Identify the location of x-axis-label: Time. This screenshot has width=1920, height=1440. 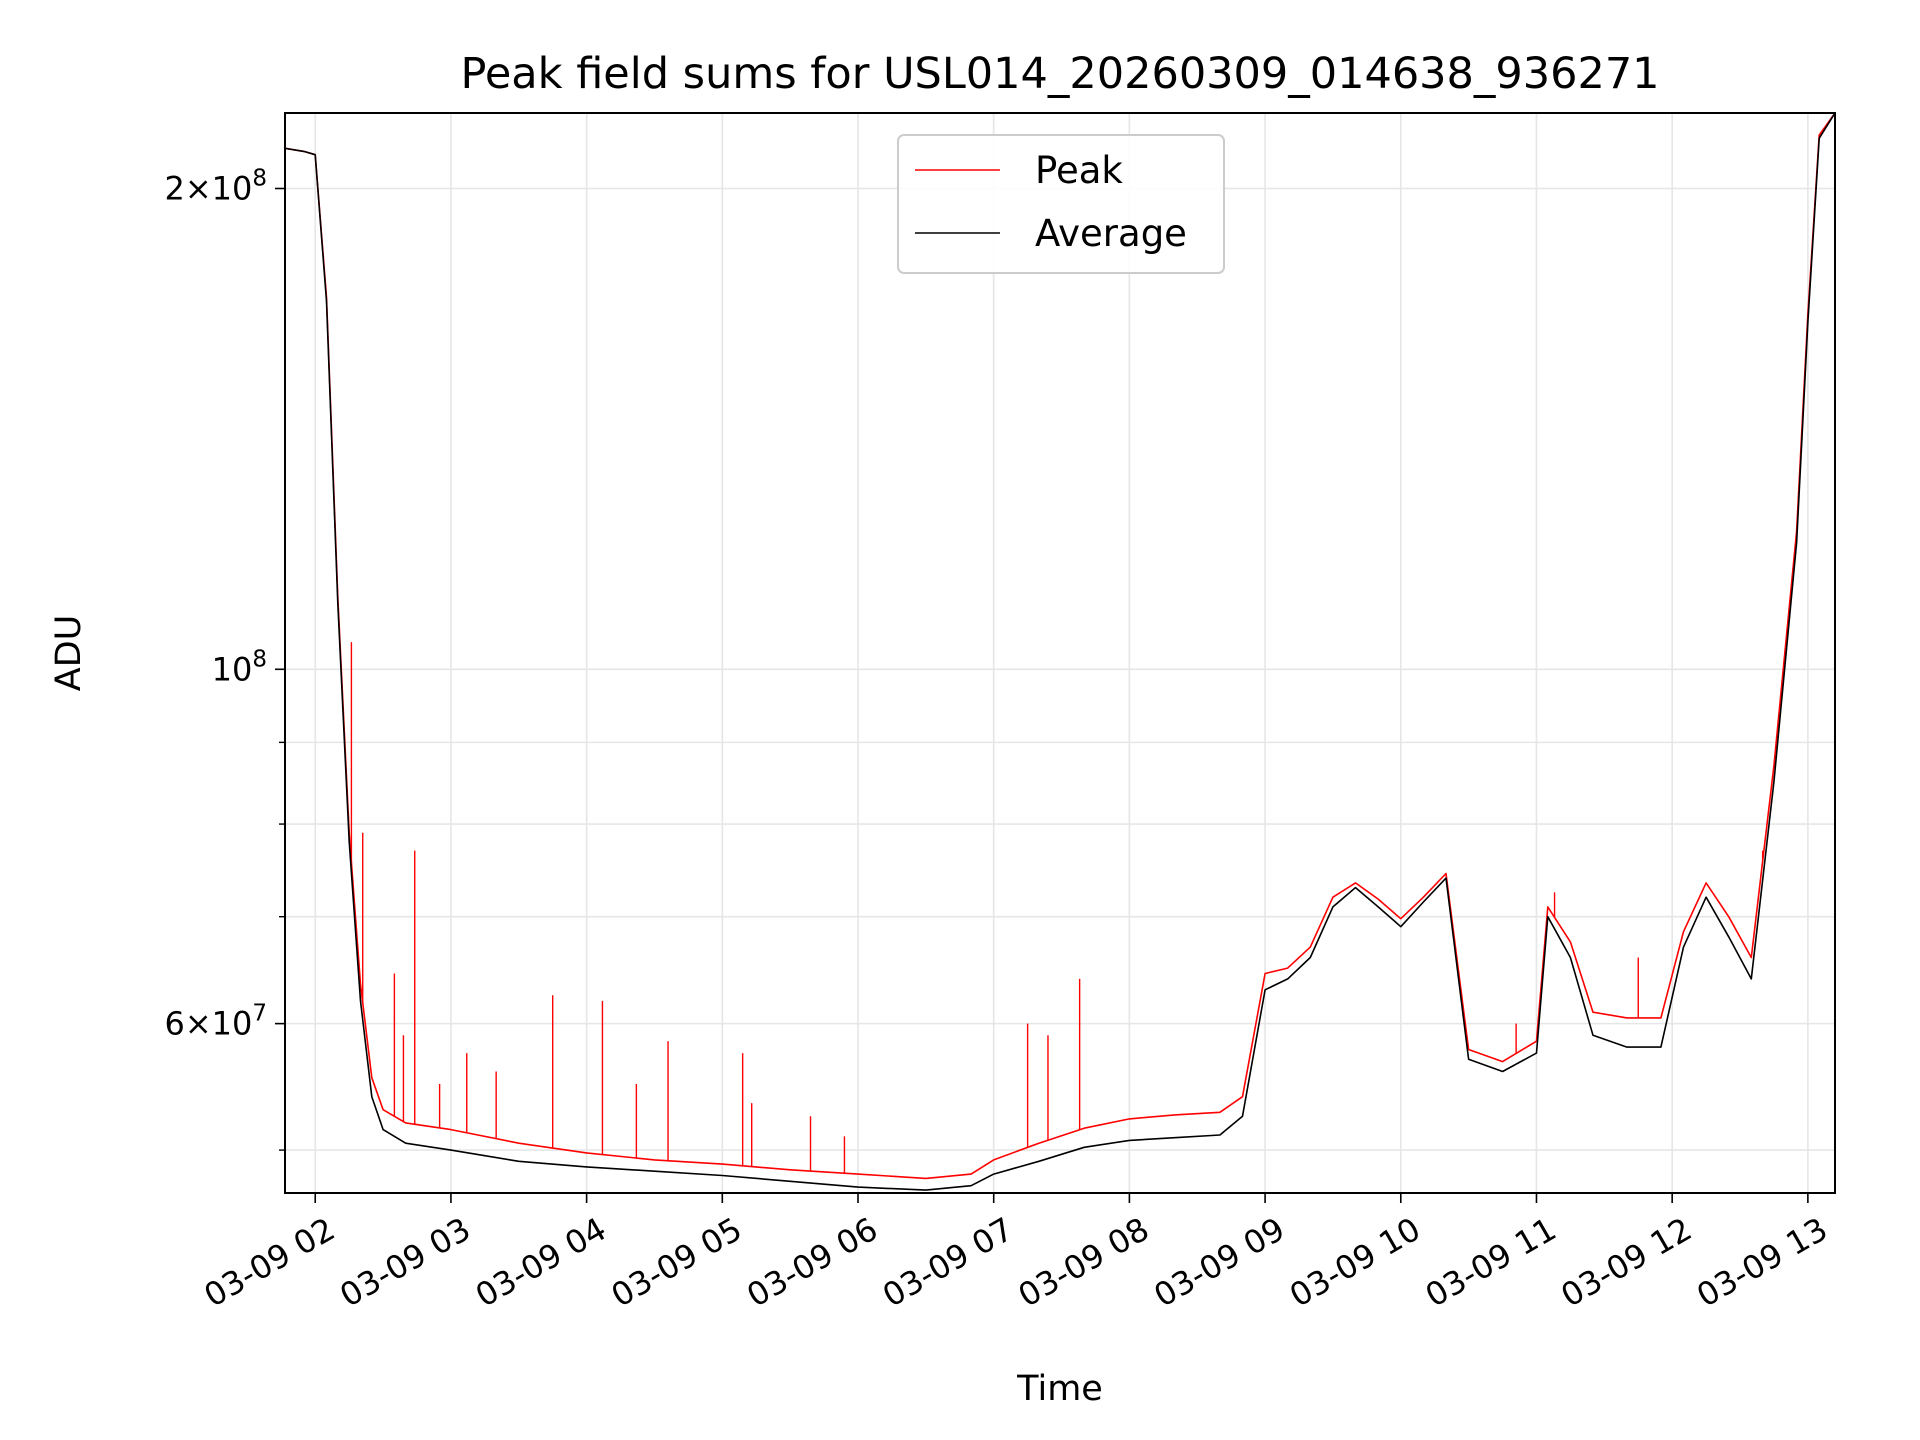
(1059, 1389).